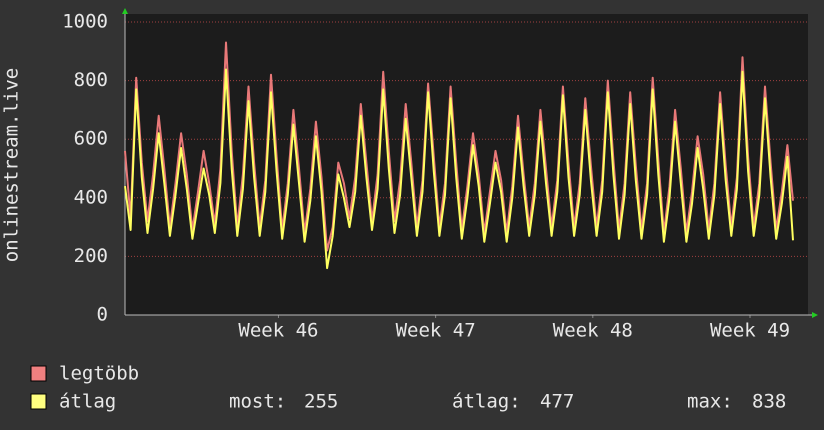 This screenshot has height=430, width=824. I want to click on y-tick-label: 600, so click(91, 139).